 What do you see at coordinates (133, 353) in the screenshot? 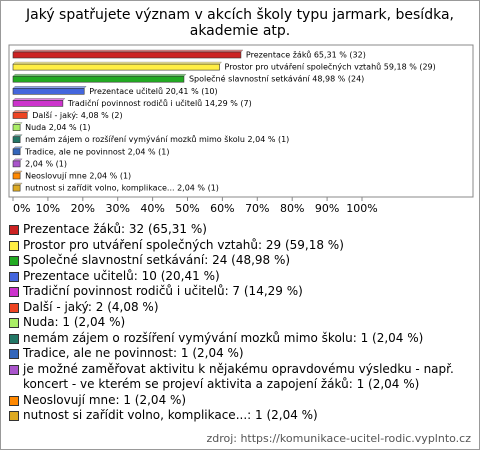
I see `legend-label: Tradice, ale ne povinnost: 1 (2,04 %)` at bounding box center [133, 353].